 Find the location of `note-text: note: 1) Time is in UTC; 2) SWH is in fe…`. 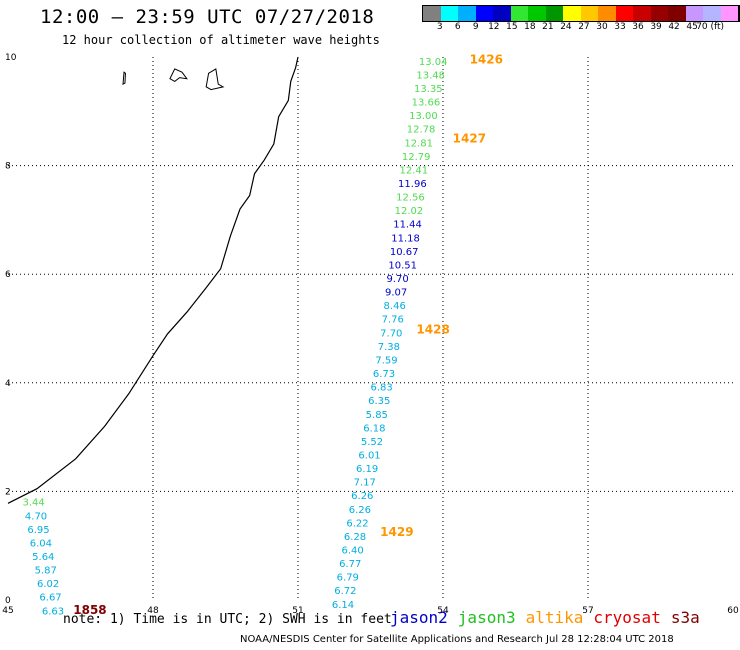

note-text: note: 1) Time is in UTC; 2) SWH is in fe… is located at coordinates (227, 619).